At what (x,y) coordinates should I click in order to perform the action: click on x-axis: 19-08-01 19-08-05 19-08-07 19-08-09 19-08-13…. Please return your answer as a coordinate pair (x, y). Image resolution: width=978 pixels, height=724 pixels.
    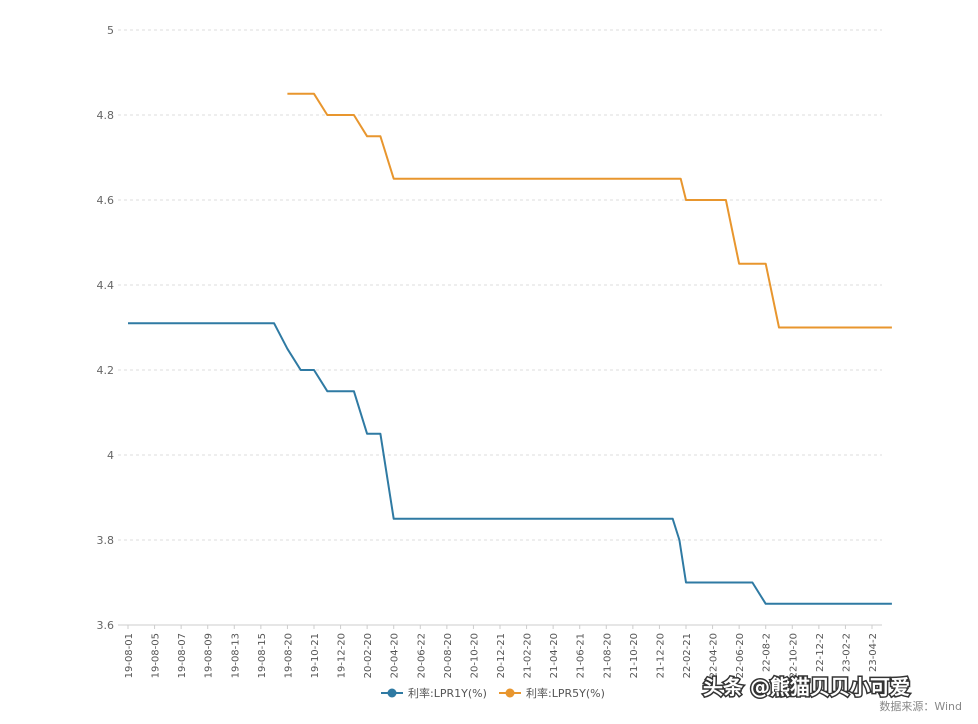
    Looking at the image, I should click on (500, 651).